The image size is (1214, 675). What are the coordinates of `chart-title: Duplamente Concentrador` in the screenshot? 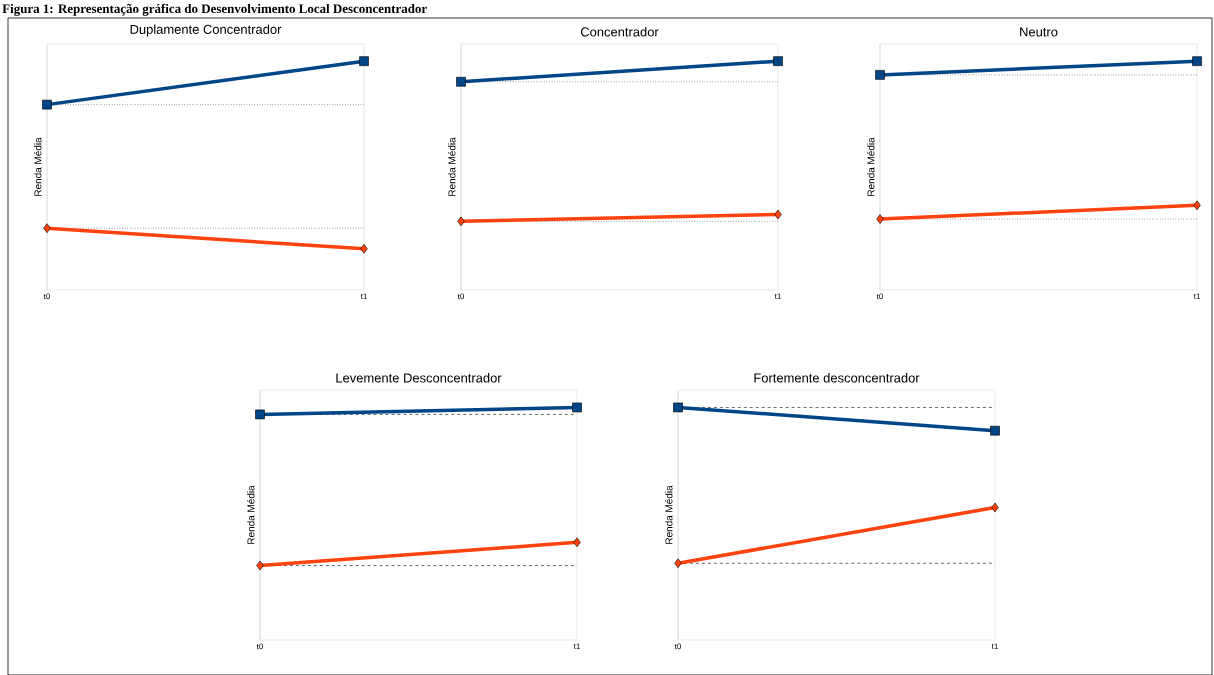 It's located at (206, 30).